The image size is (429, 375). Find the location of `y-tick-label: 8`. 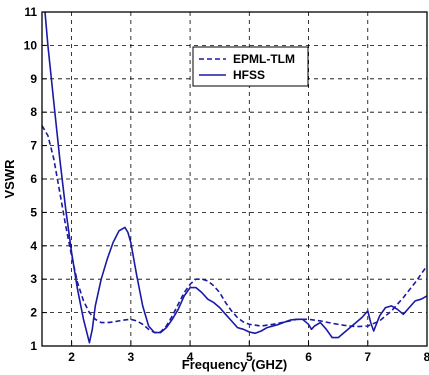

y-tick-label: 8 is located at coordinates (33, 112).